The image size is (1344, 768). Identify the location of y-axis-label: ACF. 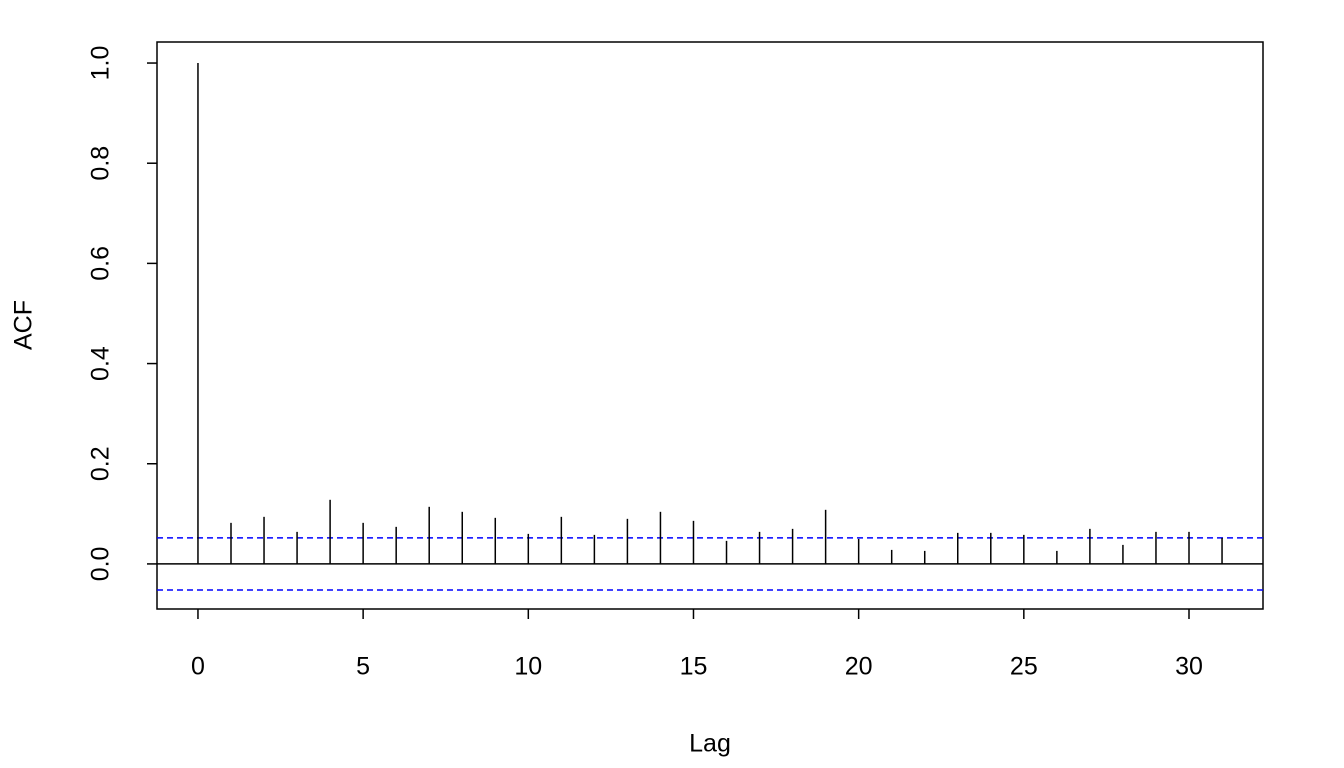
(24, 325).